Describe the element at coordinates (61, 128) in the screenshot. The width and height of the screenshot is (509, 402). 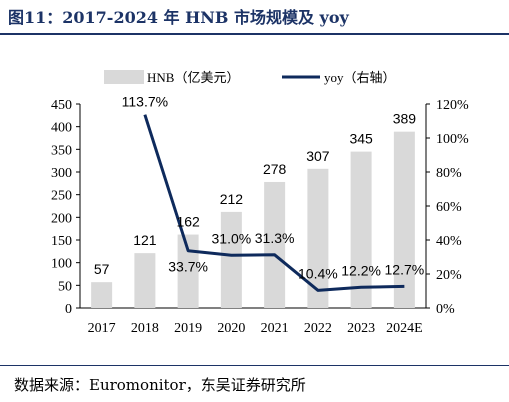
I see `y-left-tick-label: 400` at that location.